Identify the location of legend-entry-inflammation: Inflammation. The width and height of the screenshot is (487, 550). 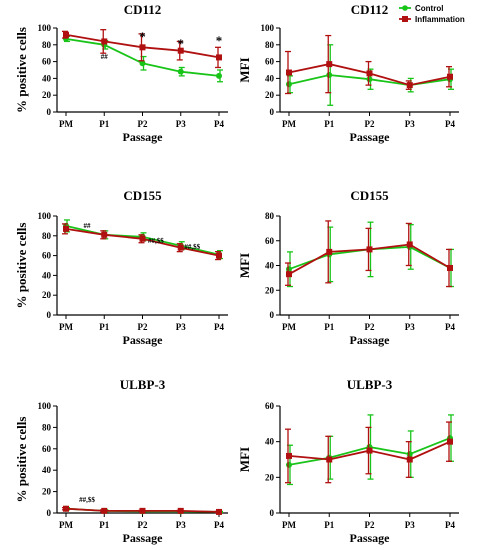
(432, 19).